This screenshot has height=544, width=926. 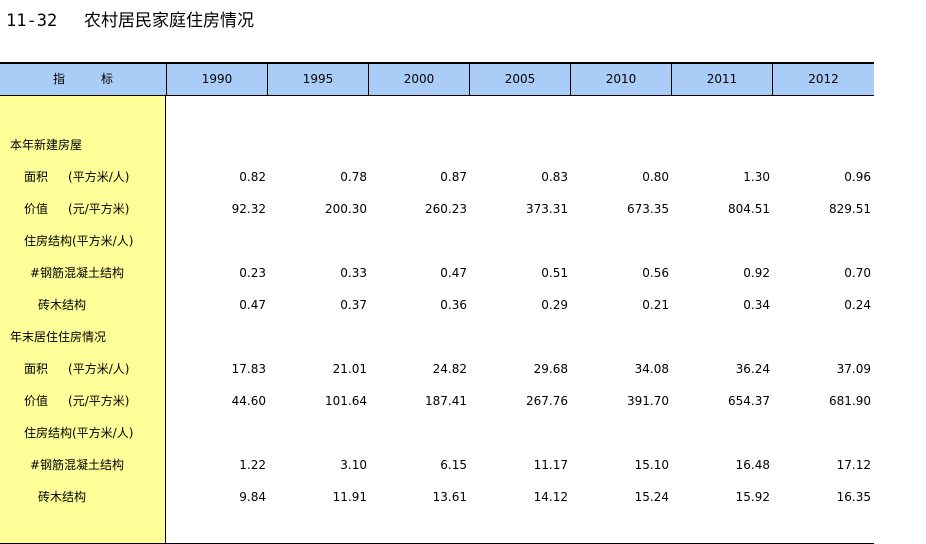 I want to click on value-cell-2000: 6.15, so click(x=453, y=465).